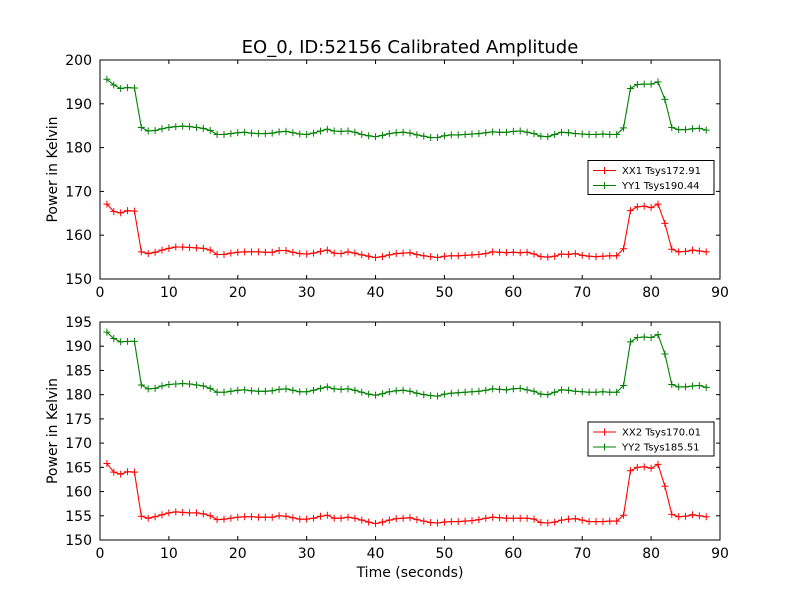 This screenshot has width=800, height=604. Describe the element at coordinates (307, 554) in the screenshot. I see `x-tick-label: 30` at that location.